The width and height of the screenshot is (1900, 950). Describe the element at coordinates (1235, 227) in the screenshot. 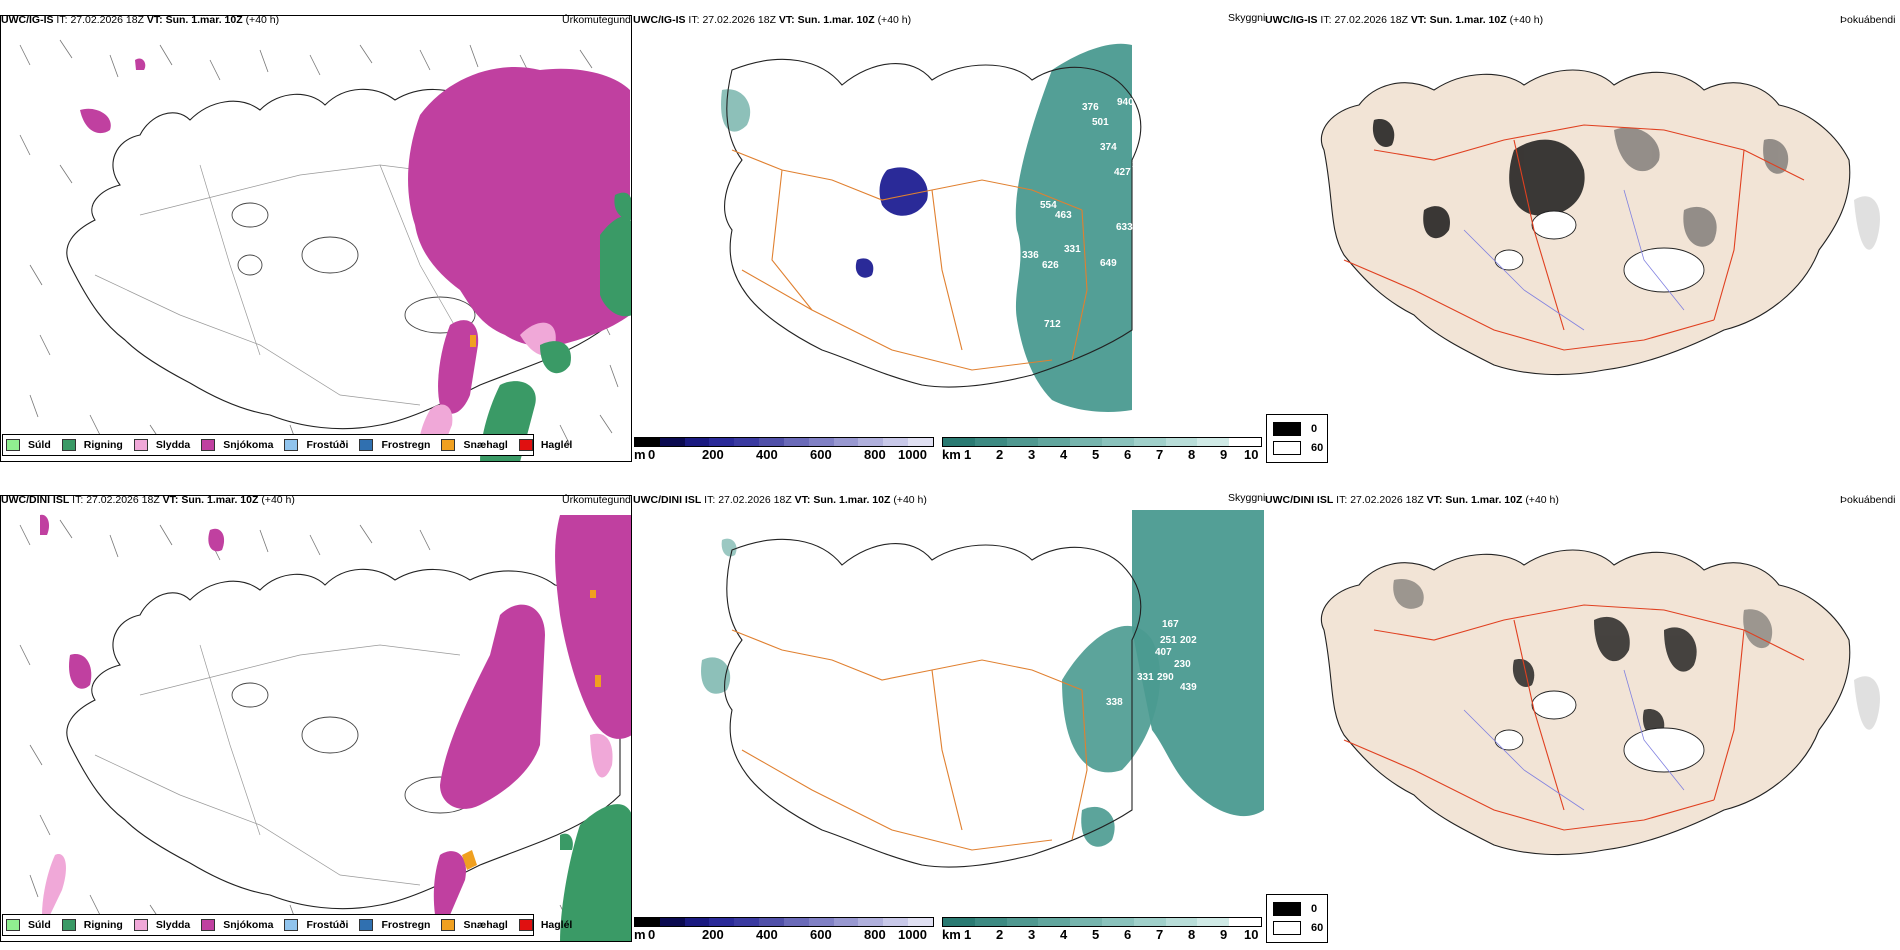

I see `cloud-base-value: 609` at that location.